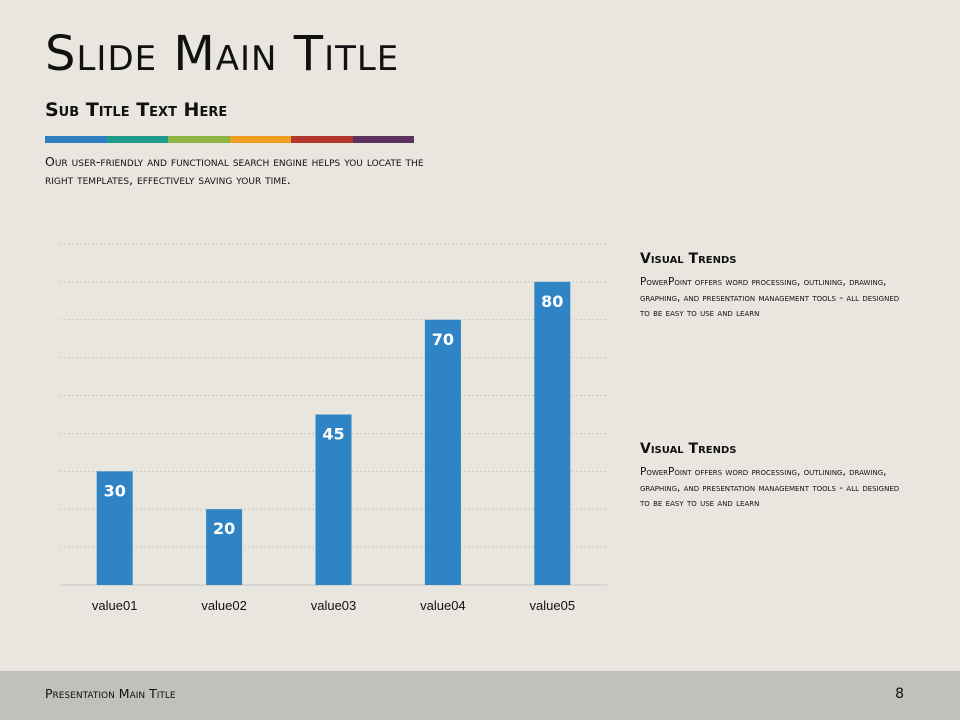 Image resolution: width=960 pixels, height=720 pixels. I want to click on data-label: 45, so click(333, 434).